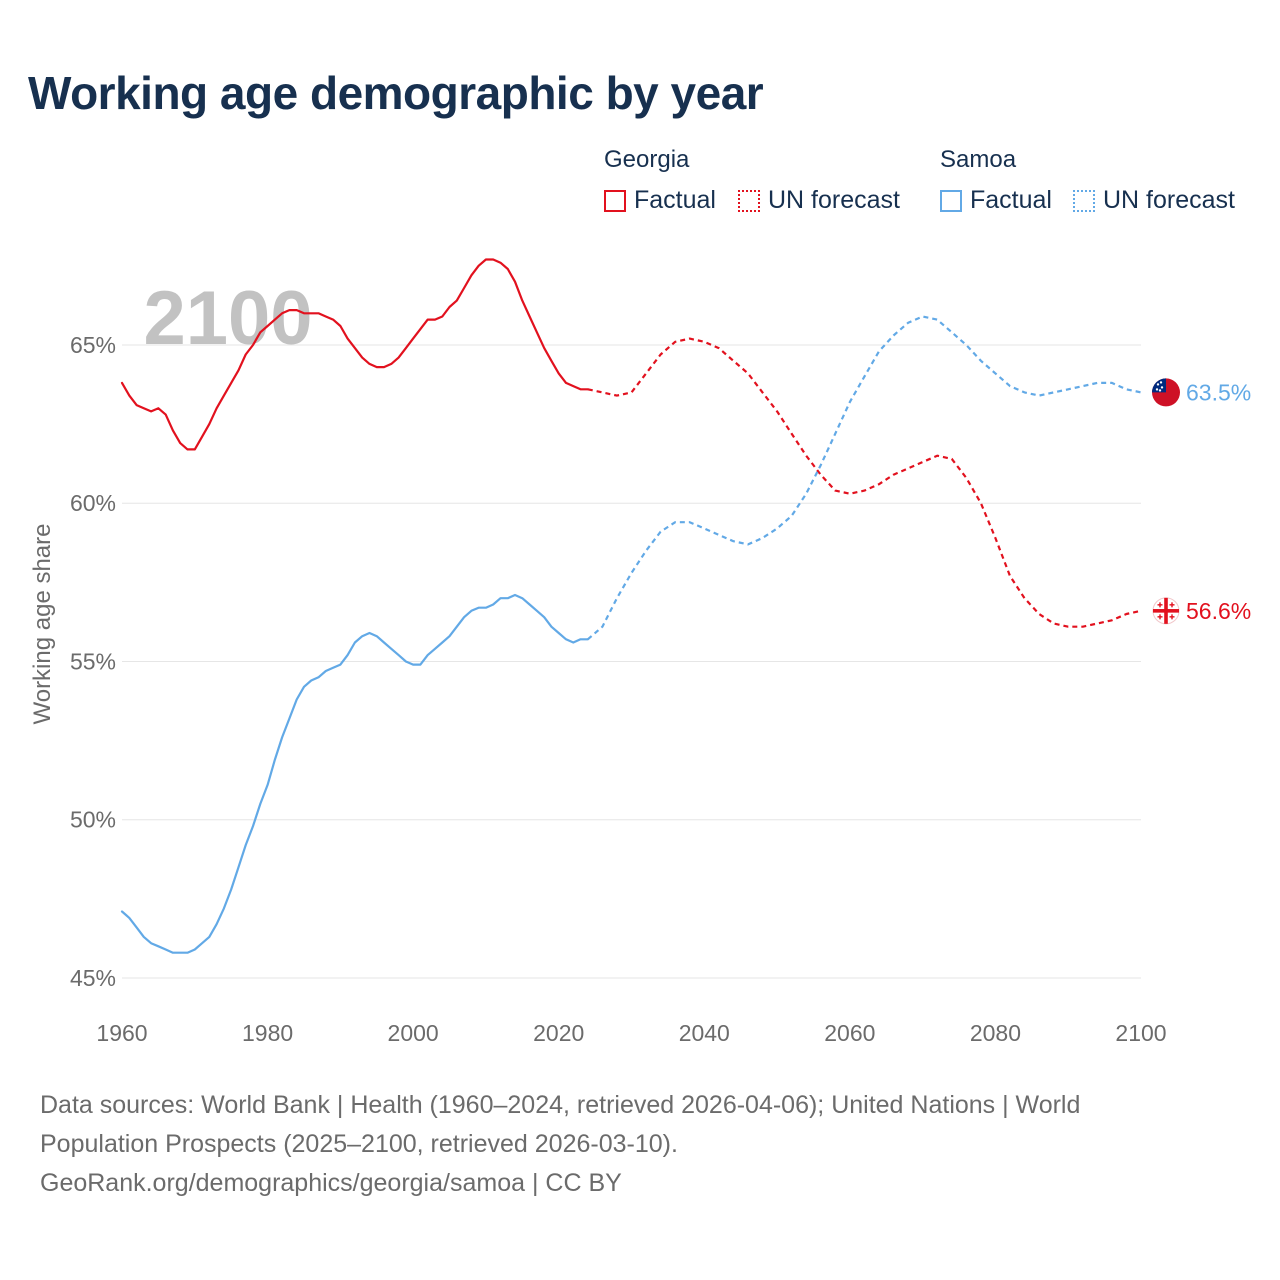 Image resolution: width=1280 pixels, height=1280 pixels. I want to click on end-label-georgia: 56.6%, so click(1218, 611).